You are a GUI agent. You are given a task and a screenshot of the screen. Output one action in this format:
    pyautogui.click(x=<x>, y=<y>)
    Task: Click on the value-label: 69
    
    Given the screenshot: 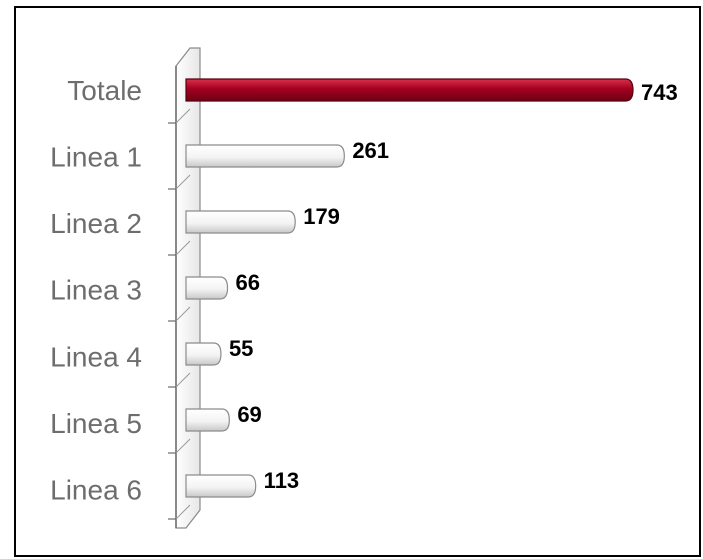 What is the action you would take?
    pyautogui.click(x=249, y=414)
    